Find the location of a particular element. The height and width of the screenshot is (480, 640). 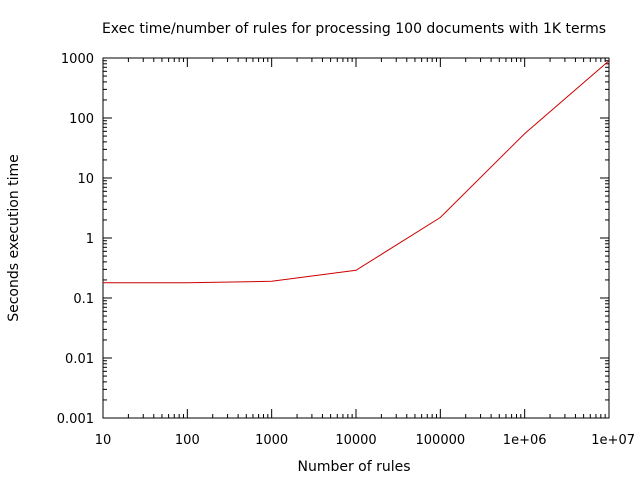

x-tick-label: 1e+06 is located at coordinates (525, 440).